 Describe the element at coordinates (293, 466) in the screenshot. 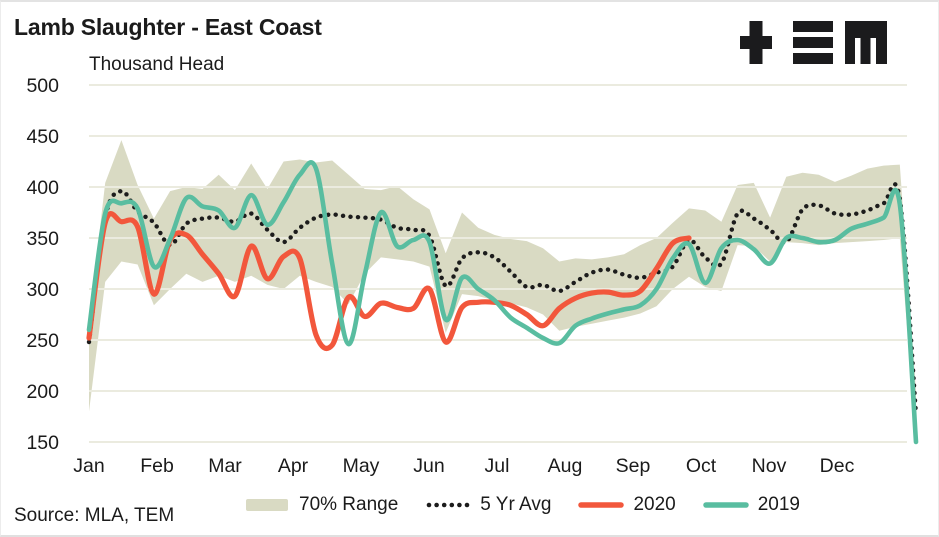

I see `x-tick-label-apr: Apr` at that location.